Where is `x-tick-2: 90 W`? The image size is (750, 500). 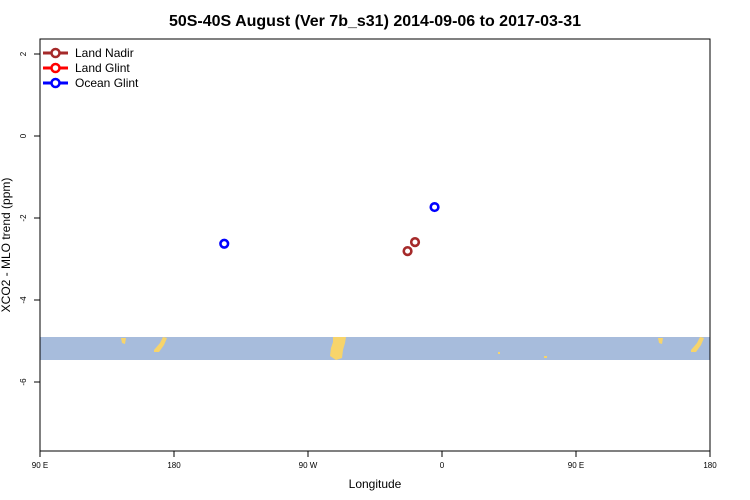 x-tick-2: 90 W is located at coordinates (308, 460).